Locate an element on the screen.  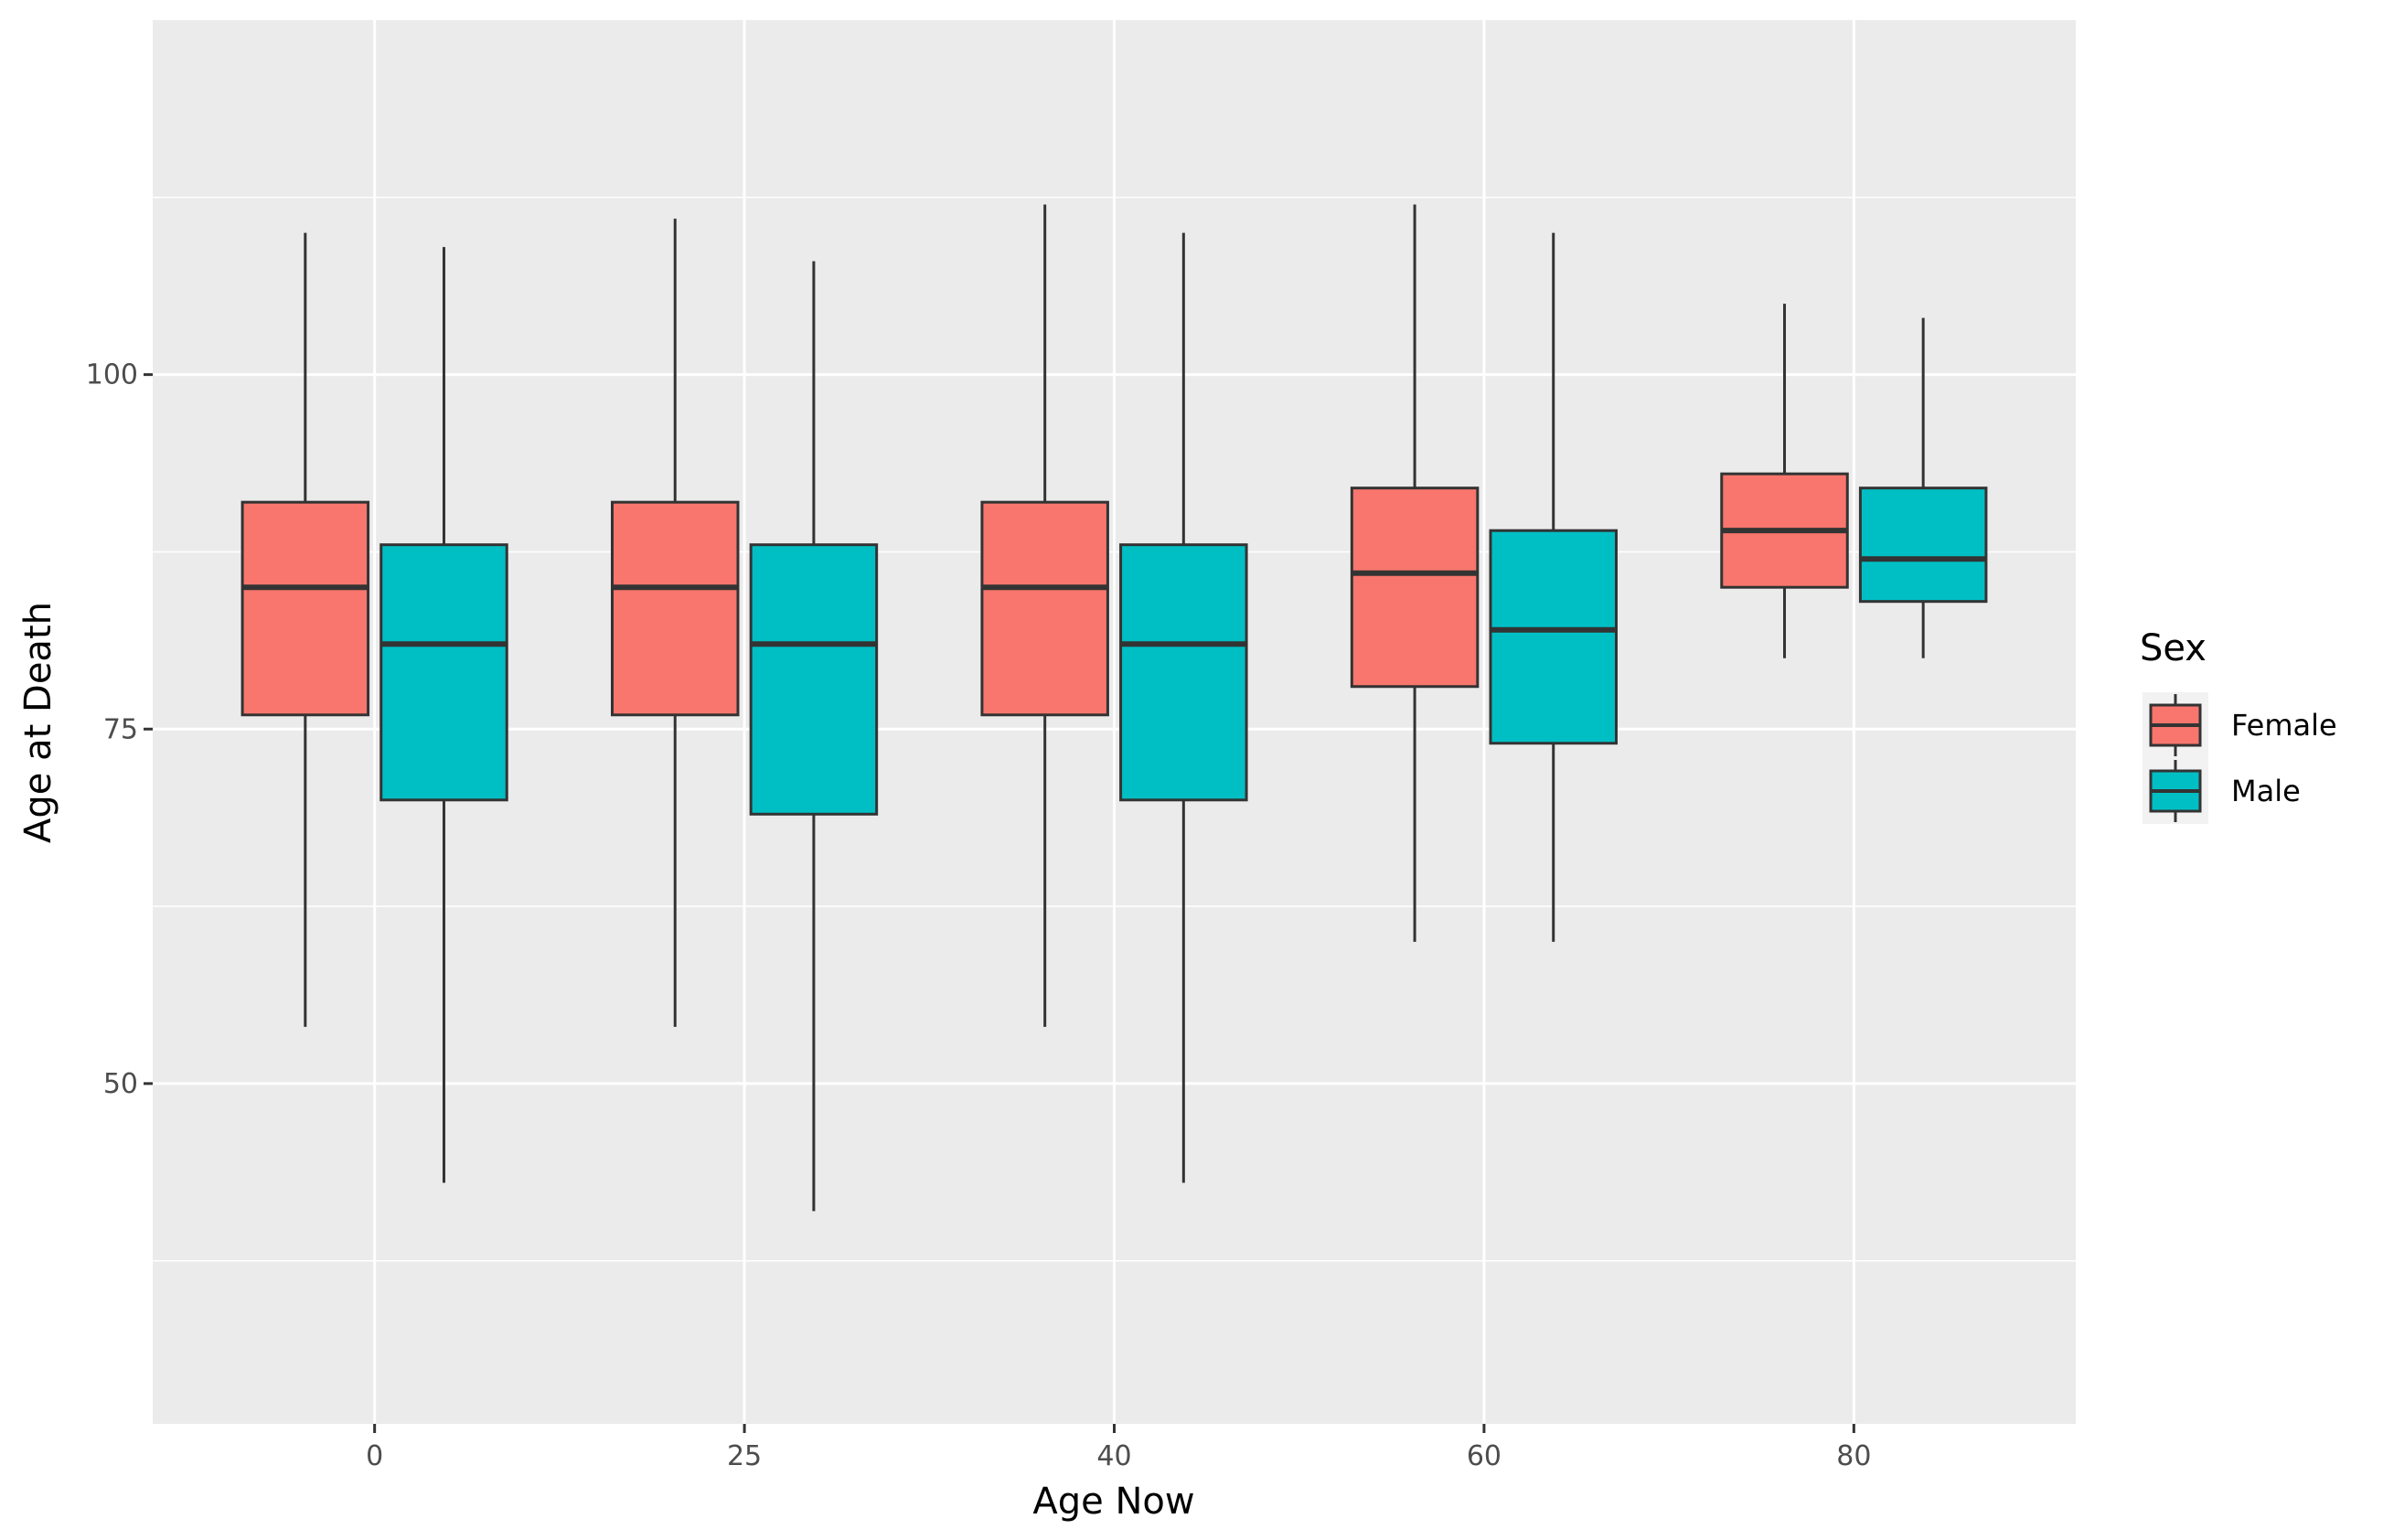
x-tick-label: 40 is located at coordinates (1113, 1456).